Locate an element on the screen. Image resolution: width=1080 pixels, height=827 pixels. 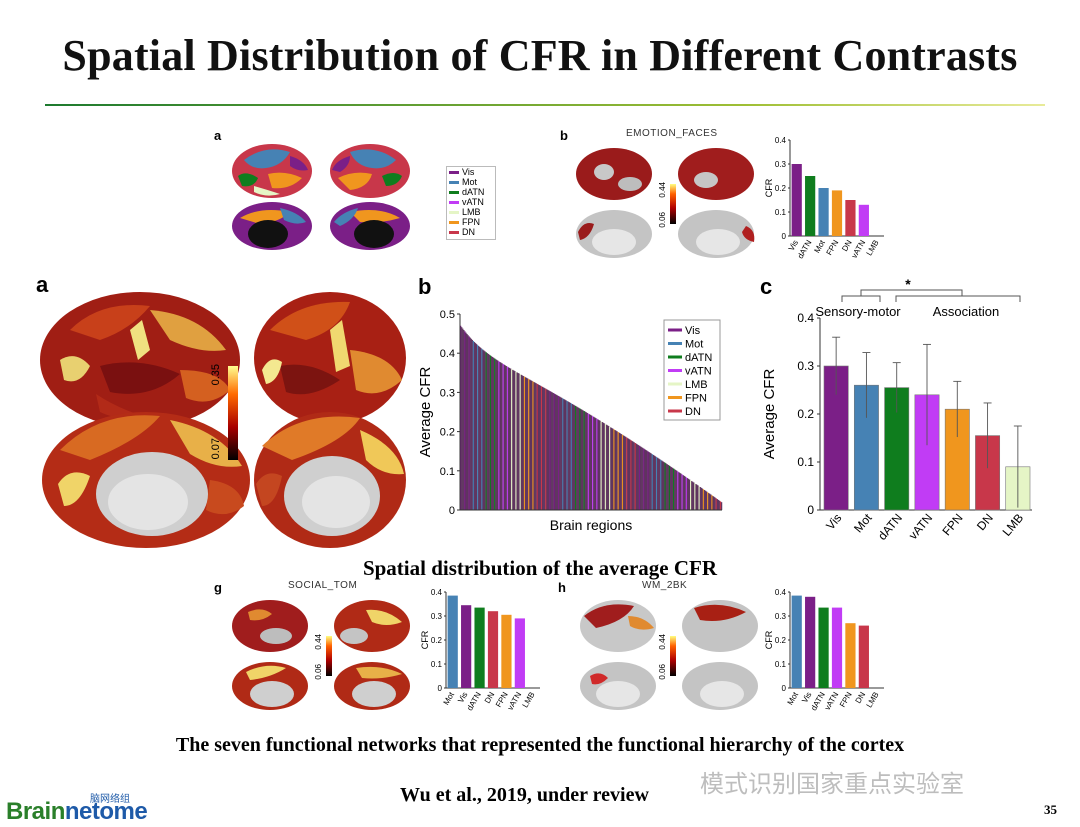
title-divider is located at coordinates (545, 105).